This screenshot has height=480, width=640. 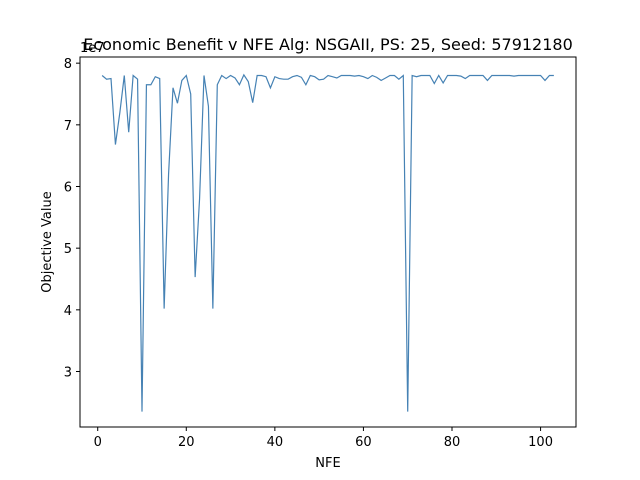 What do you see at coordinates (72, 219) in the screenshot?
I see `y-axis: 3 4 5 6 7 8` at bounding box center [72, 219].